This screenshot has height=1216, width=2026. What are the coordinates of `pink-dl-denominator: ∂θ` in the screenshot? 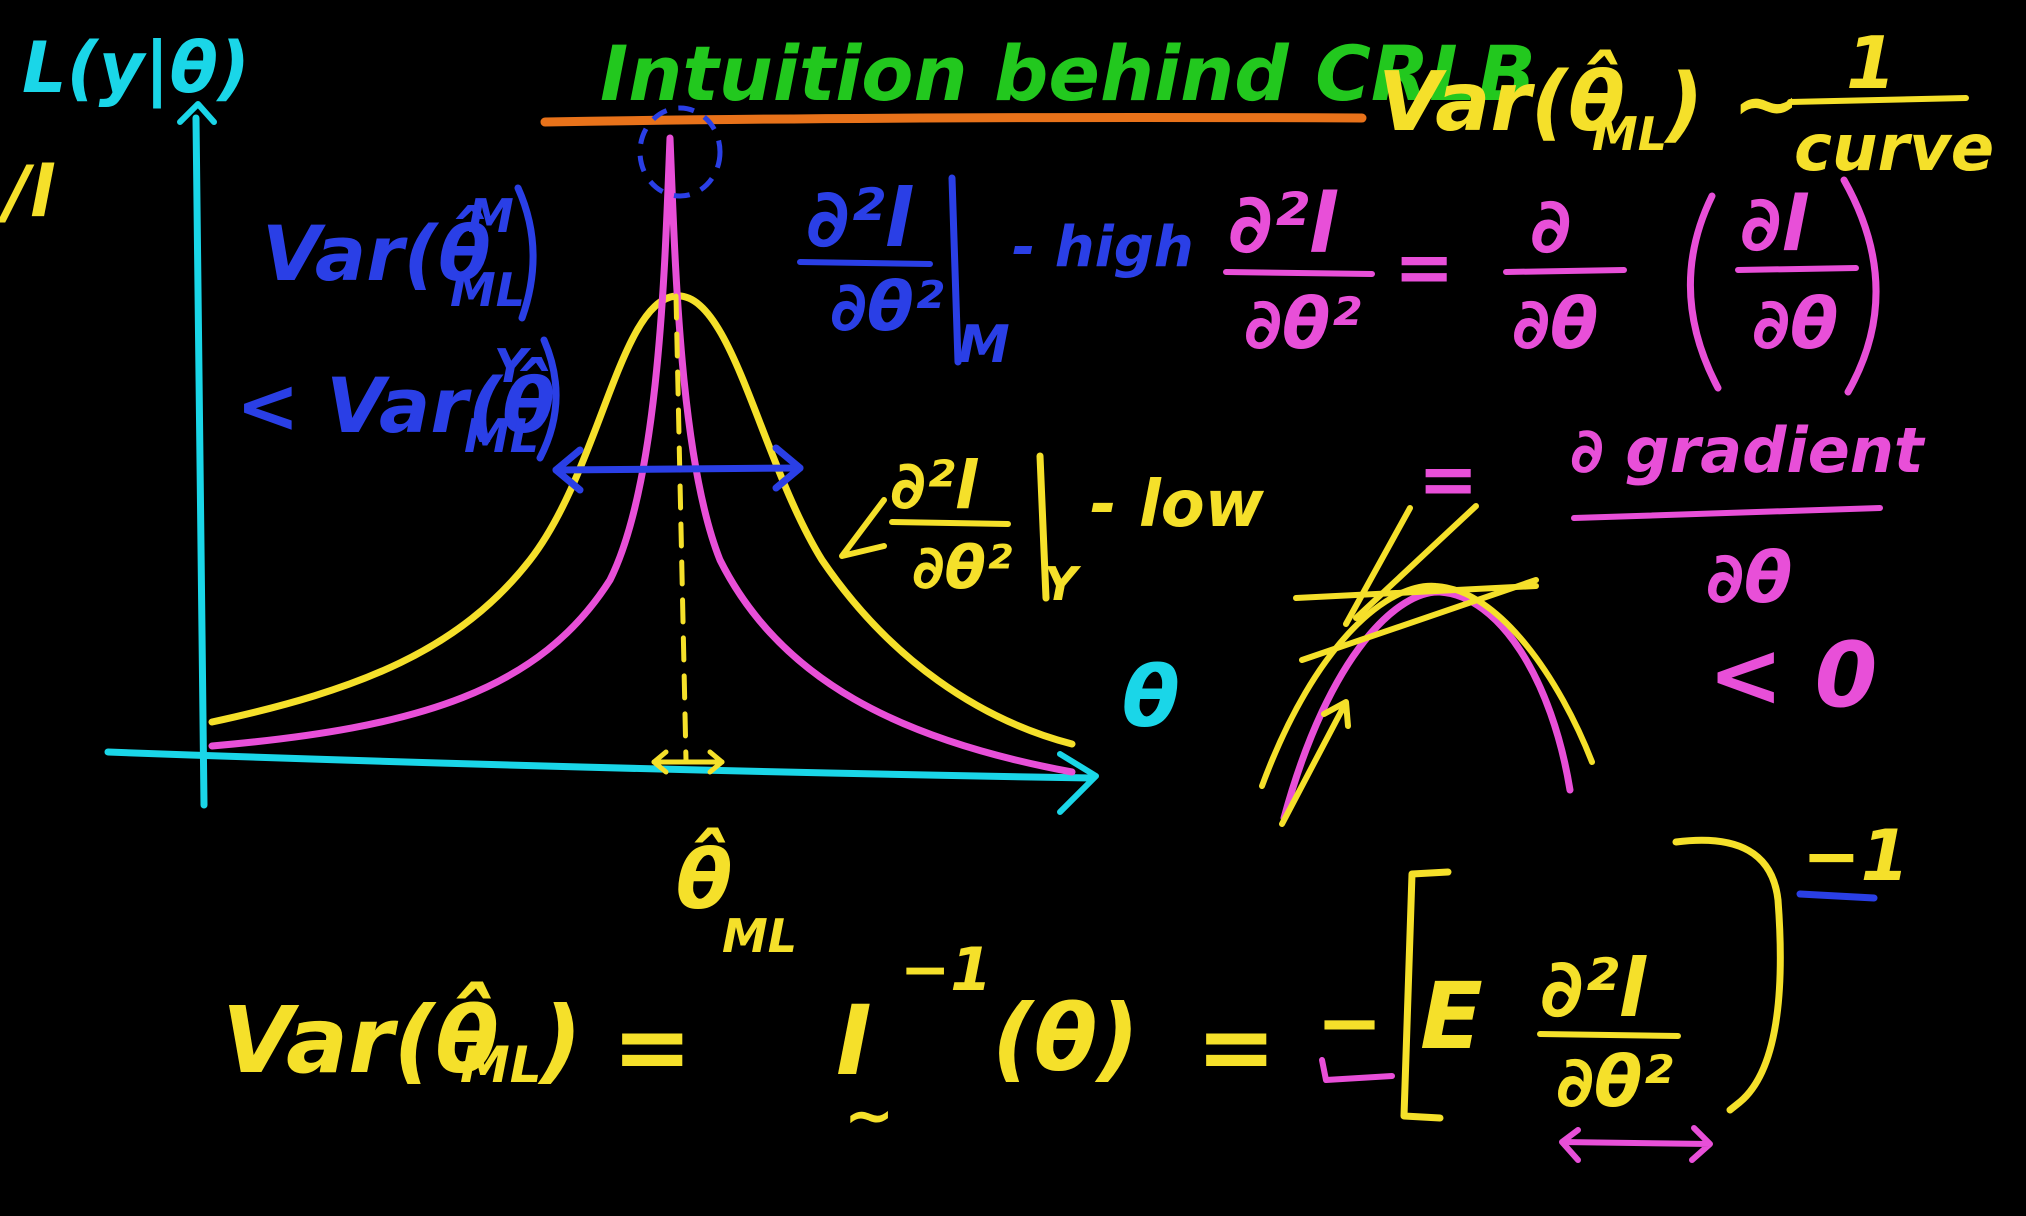 It's located at (1795, 324).